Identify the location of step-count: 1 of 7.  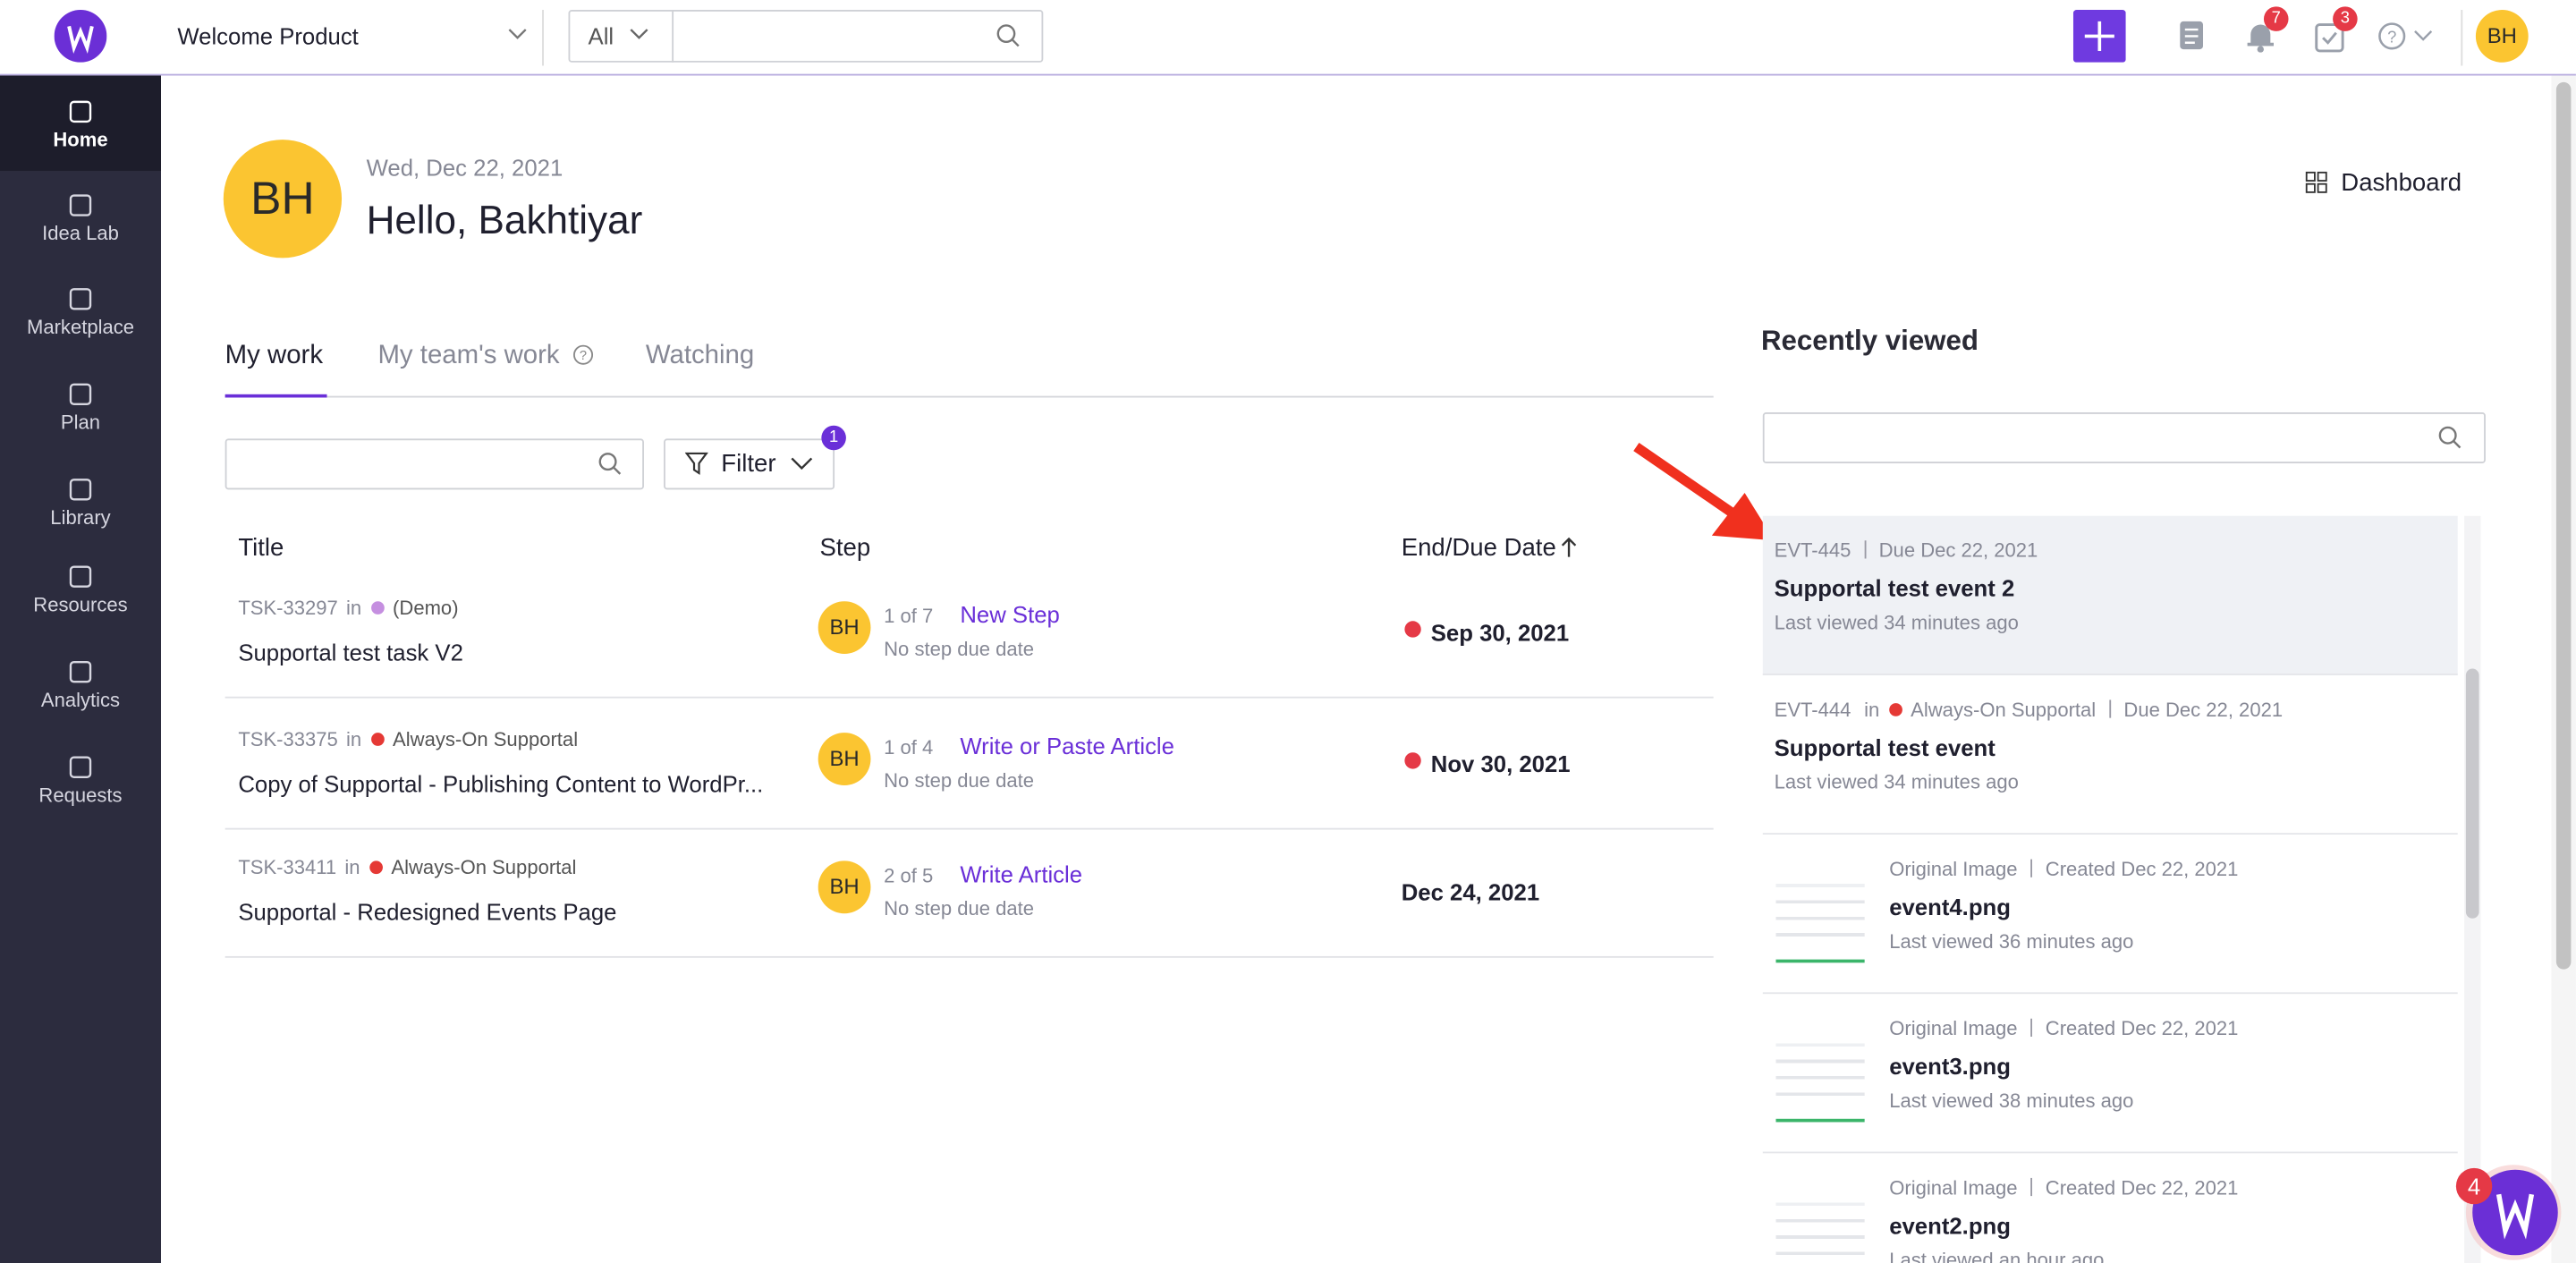
(909, 616).